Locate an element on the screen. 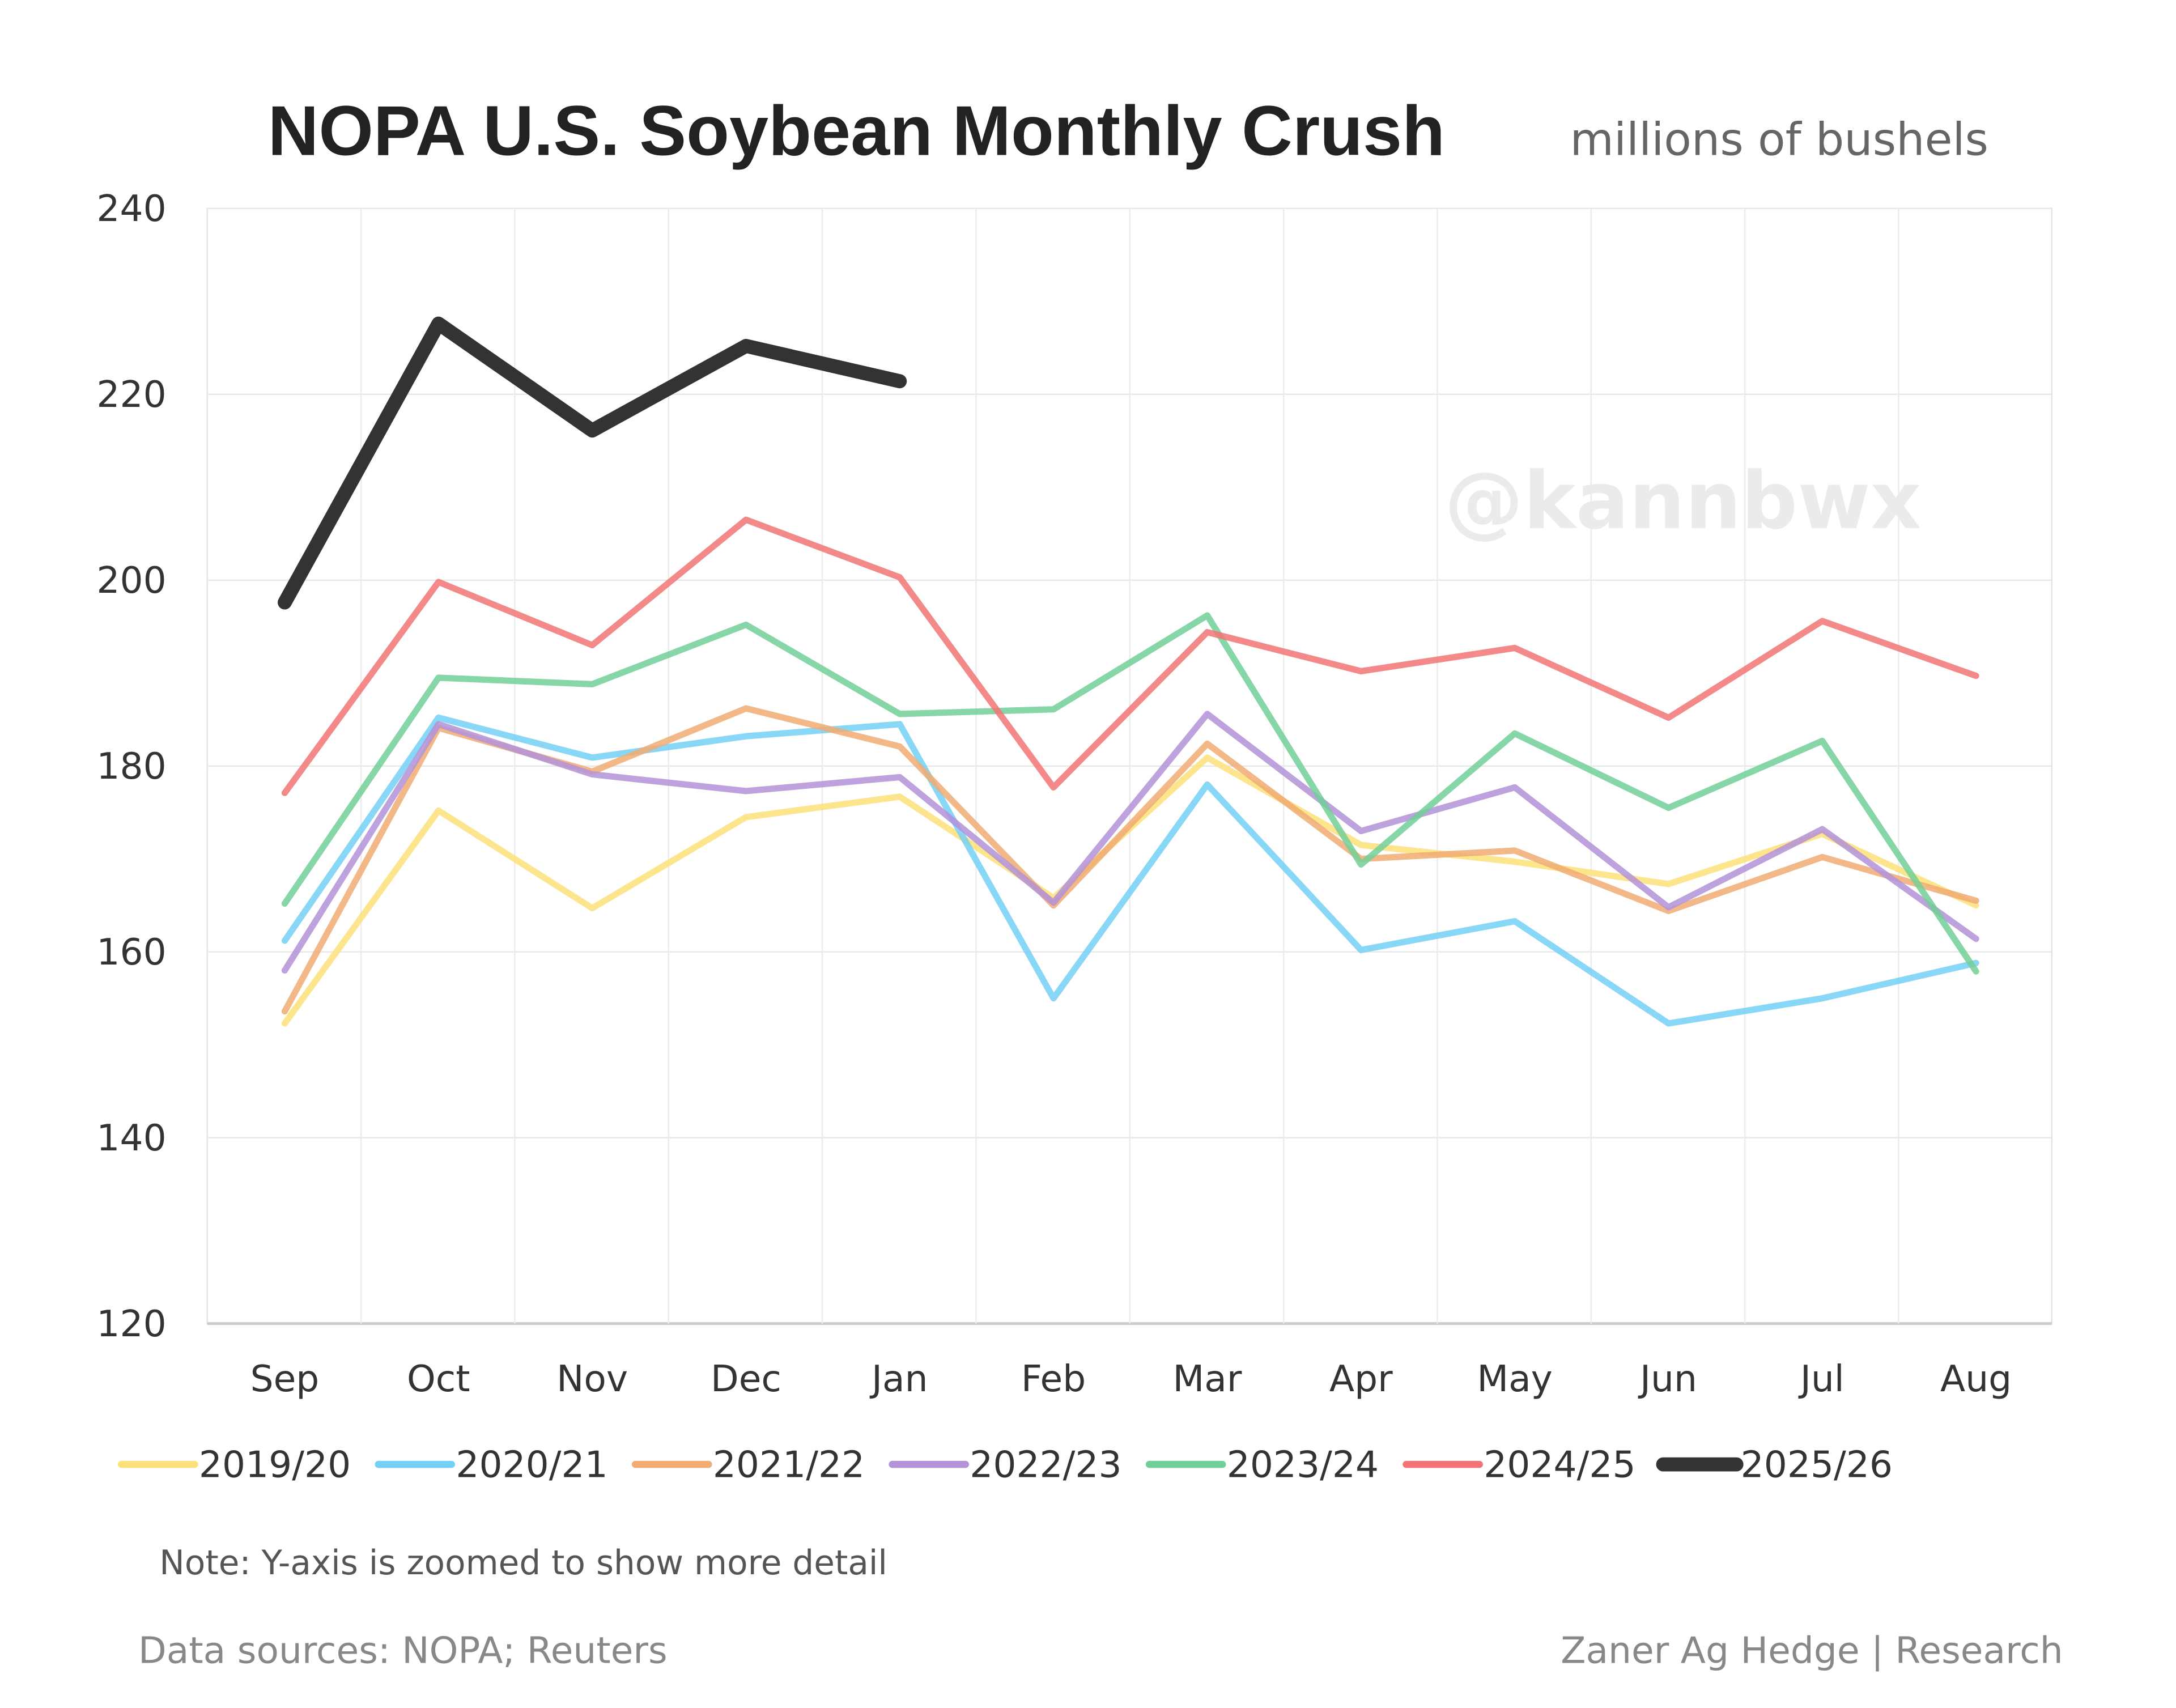 The image size is (2176, 1708). x-tick-label: Sep is located at coordinates (285, 1379).